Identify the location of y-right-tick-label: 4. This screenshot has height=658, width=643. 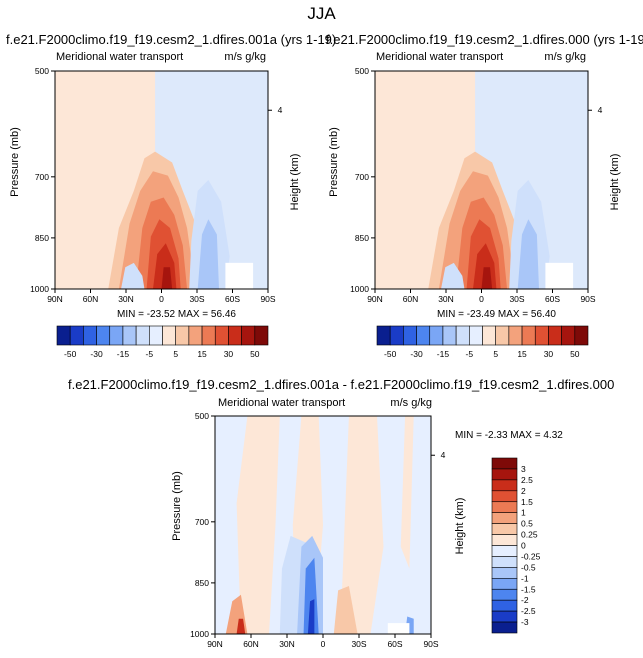
(600, 110).